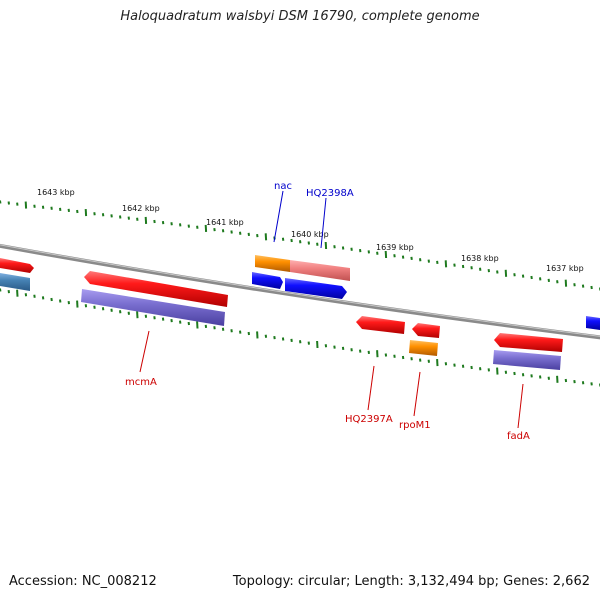  Describe the element at coordinates (283, 186) in the screenshot. I see `gene-label-nac: nac` at that location.